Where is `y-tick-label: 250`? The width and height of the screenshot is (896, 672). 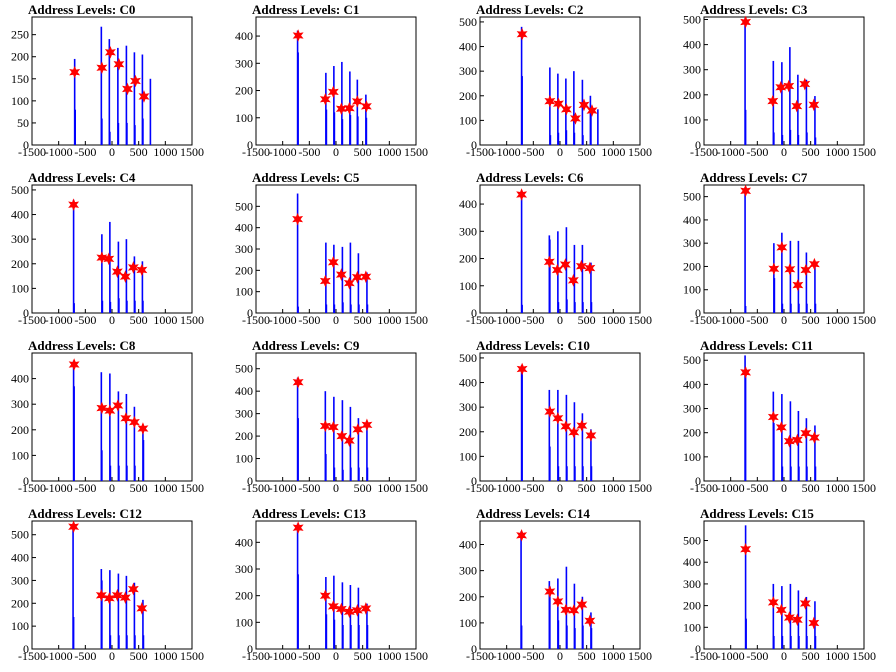 y-tick-label: 250 is located at coordinates (20, 35).